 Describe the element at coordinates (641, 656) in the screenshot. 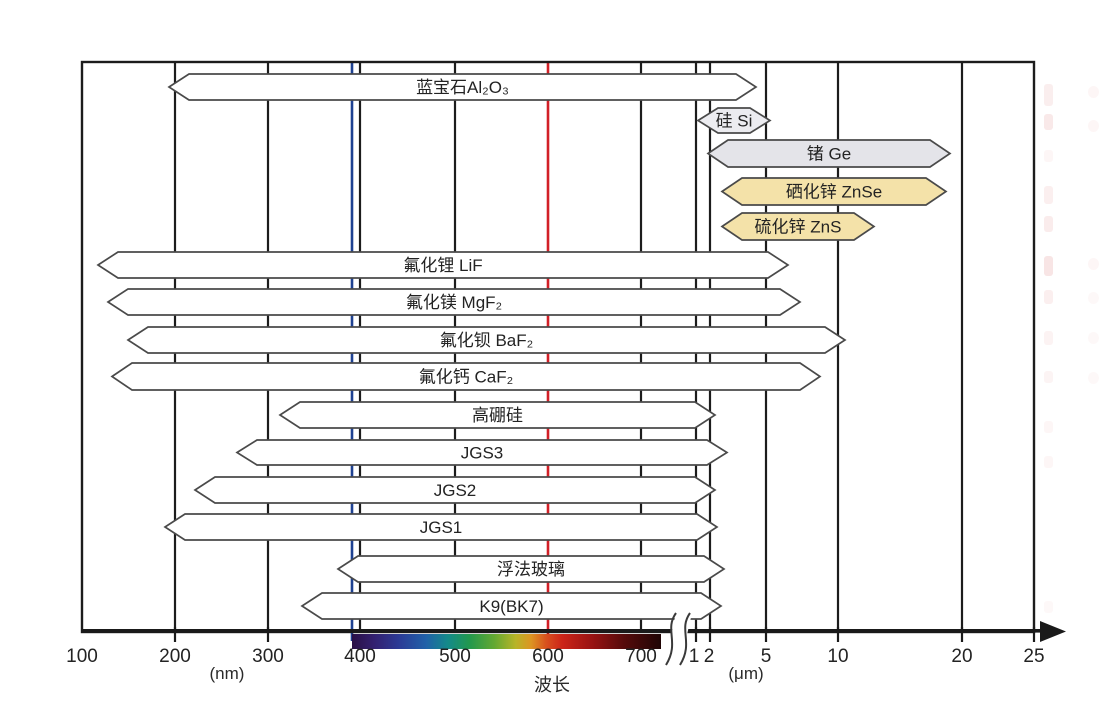

I see `tick-label-700: 700` at that location.